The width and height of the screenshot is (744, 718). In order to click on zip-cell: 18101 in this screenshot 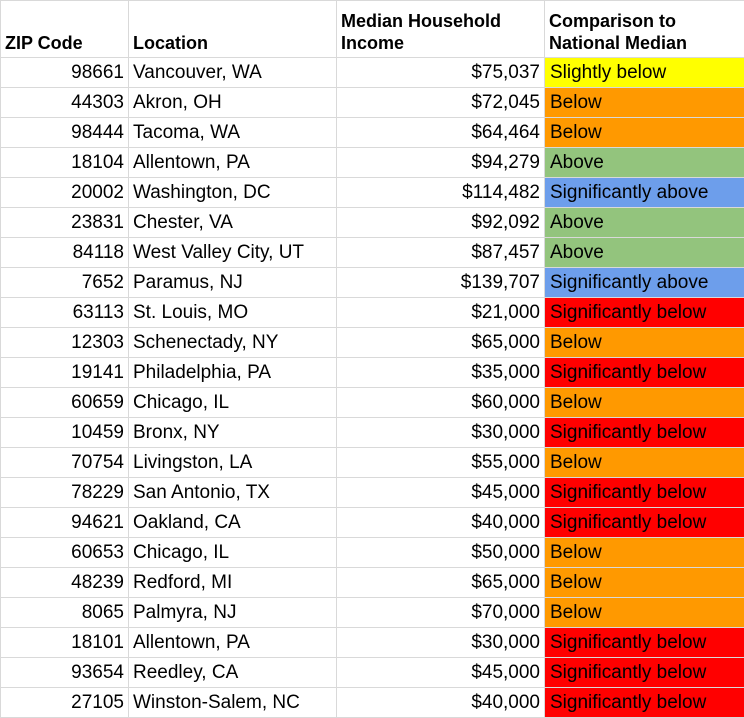, I will do `click(64, 642)`.